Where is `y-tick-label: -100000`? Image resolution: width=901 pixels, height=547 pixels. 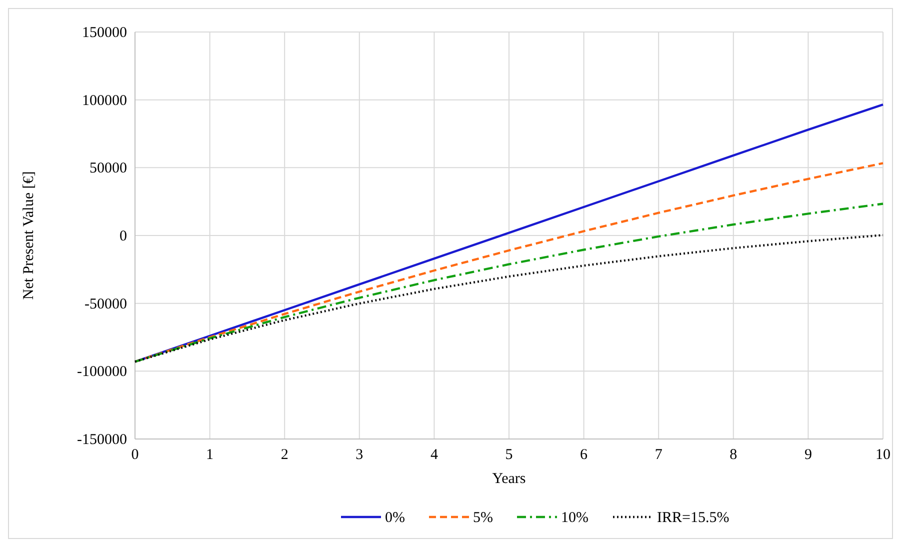 y-tick-label: -100000 is located at coordinates (102, 372).